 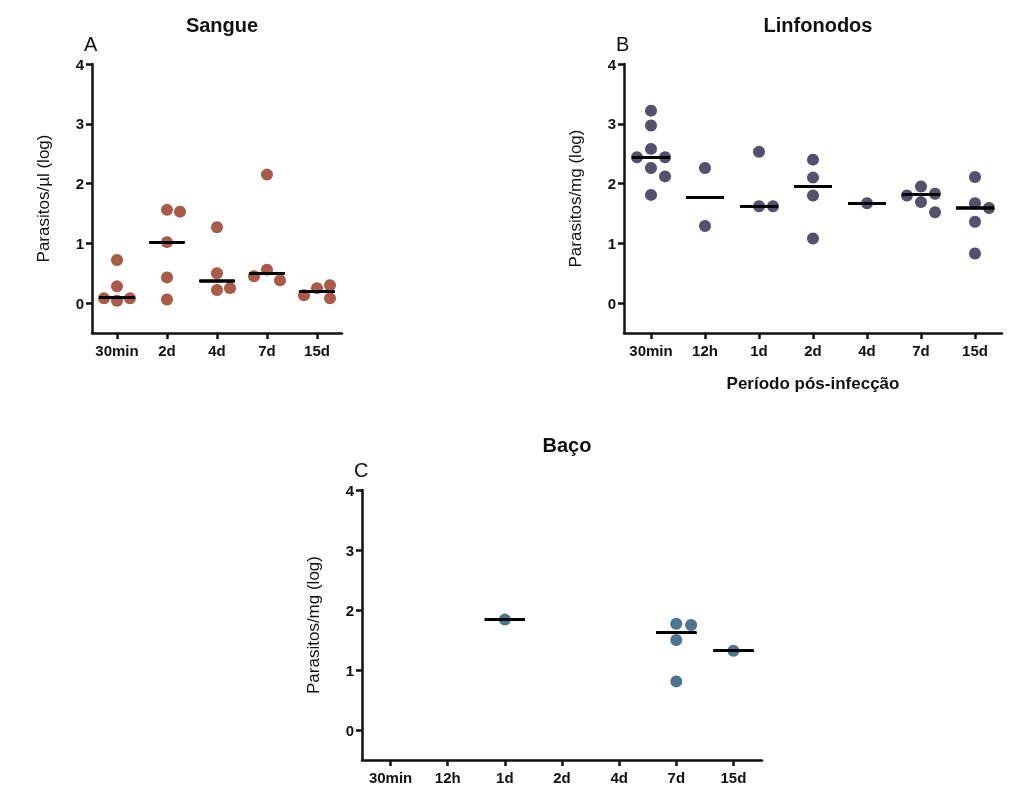 I want to click on chart-title: Linfonodos, so click(x=818, y=25).